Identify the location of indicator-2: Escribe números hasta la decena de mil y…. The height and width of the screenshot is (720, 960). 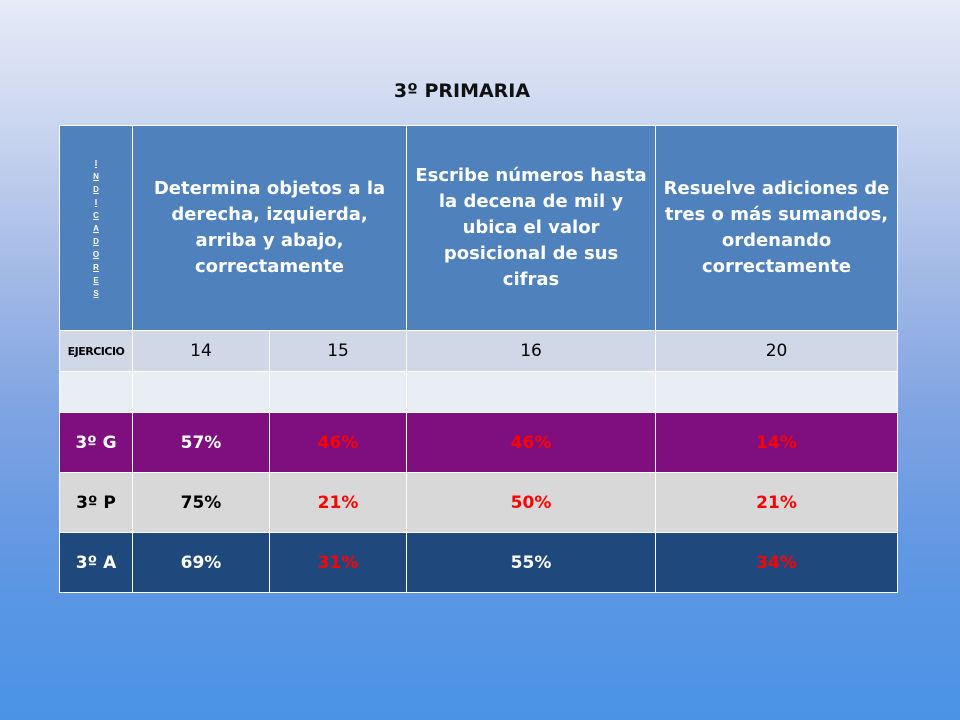
(531, 228).